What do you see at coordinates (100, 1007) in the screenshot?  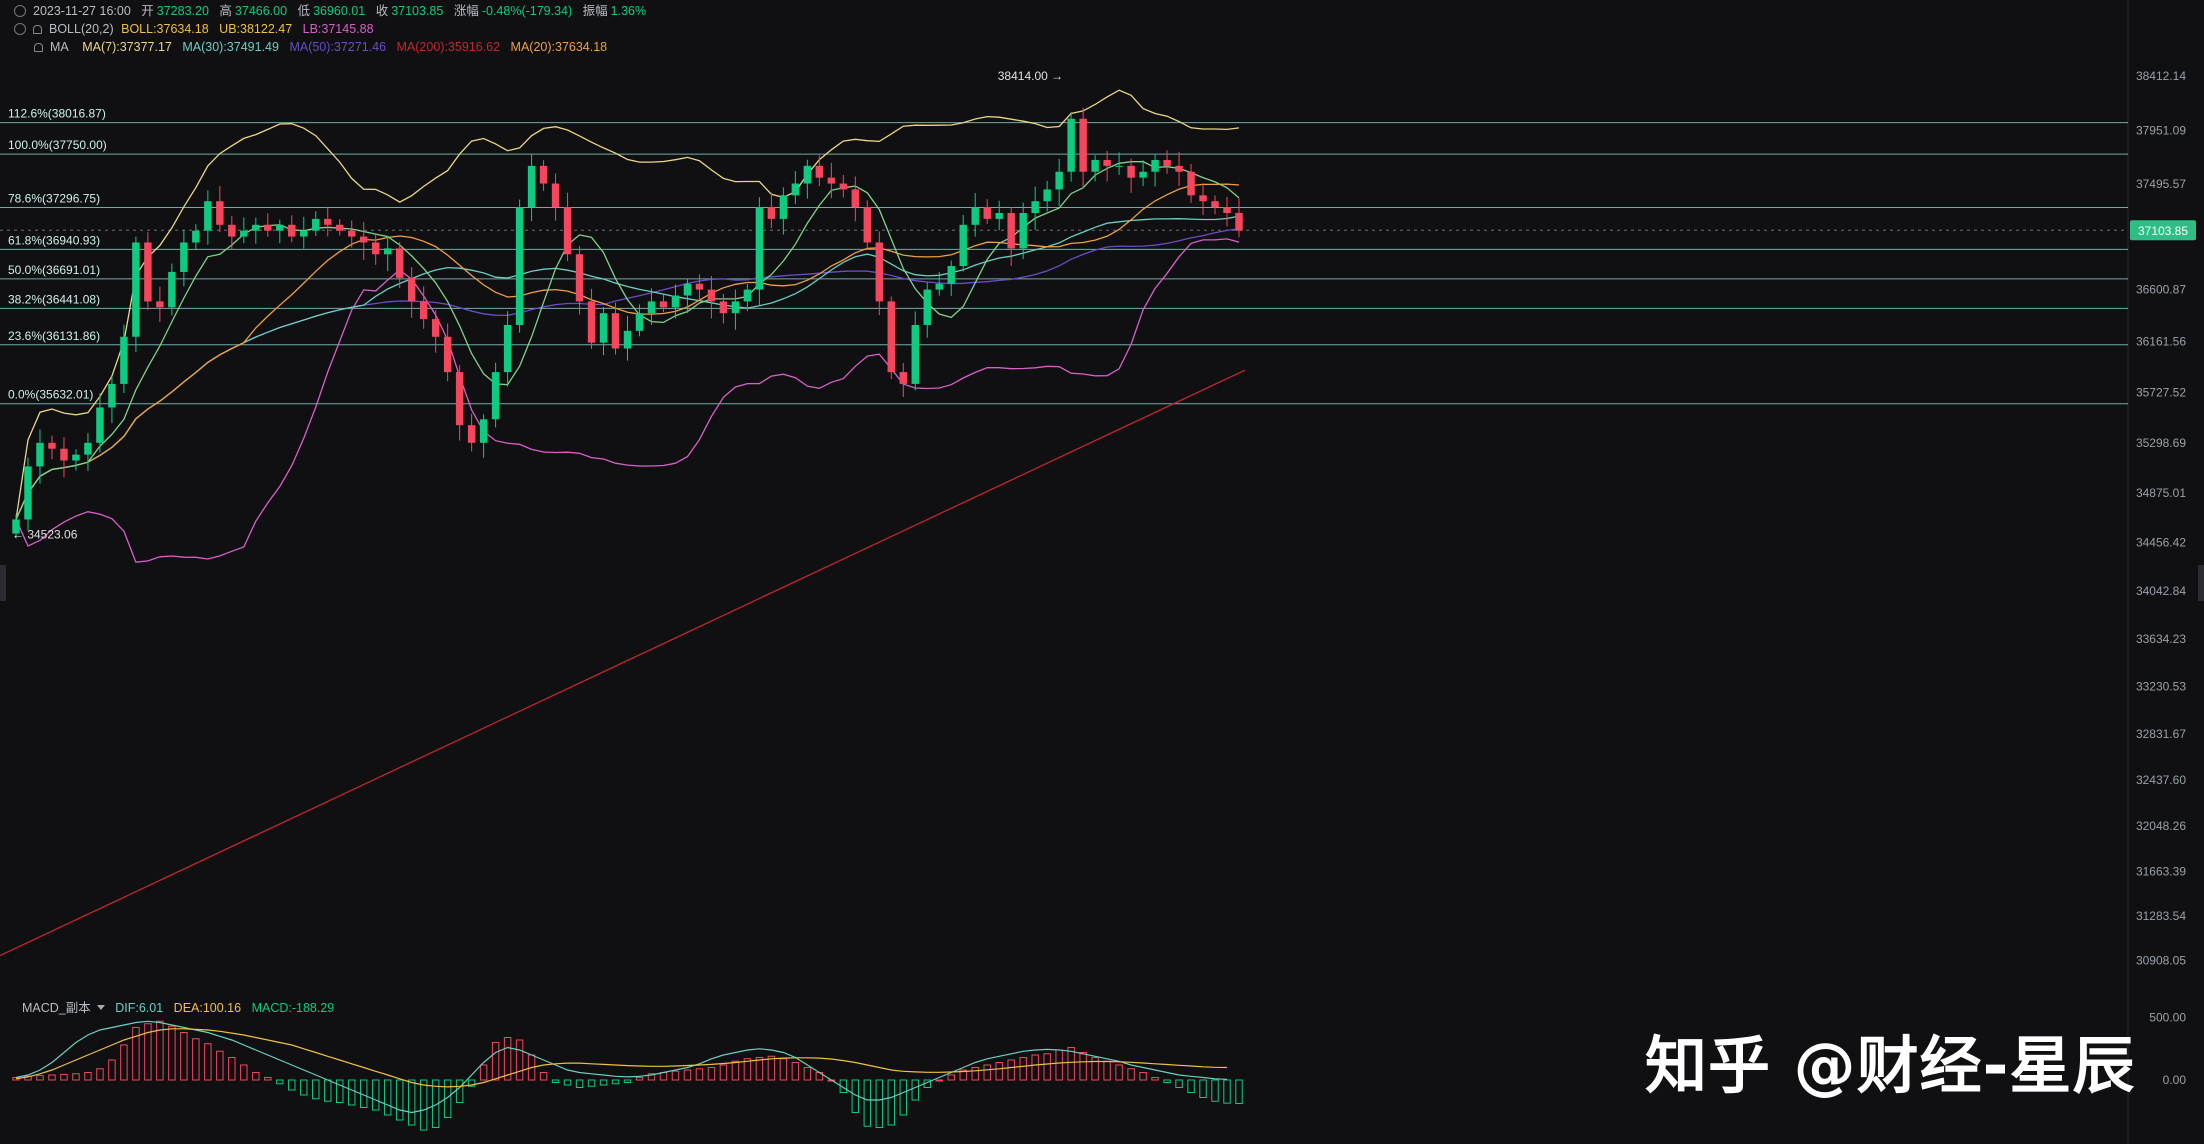 I see `chevron-down-icon` at bounding box center [100, 1007].